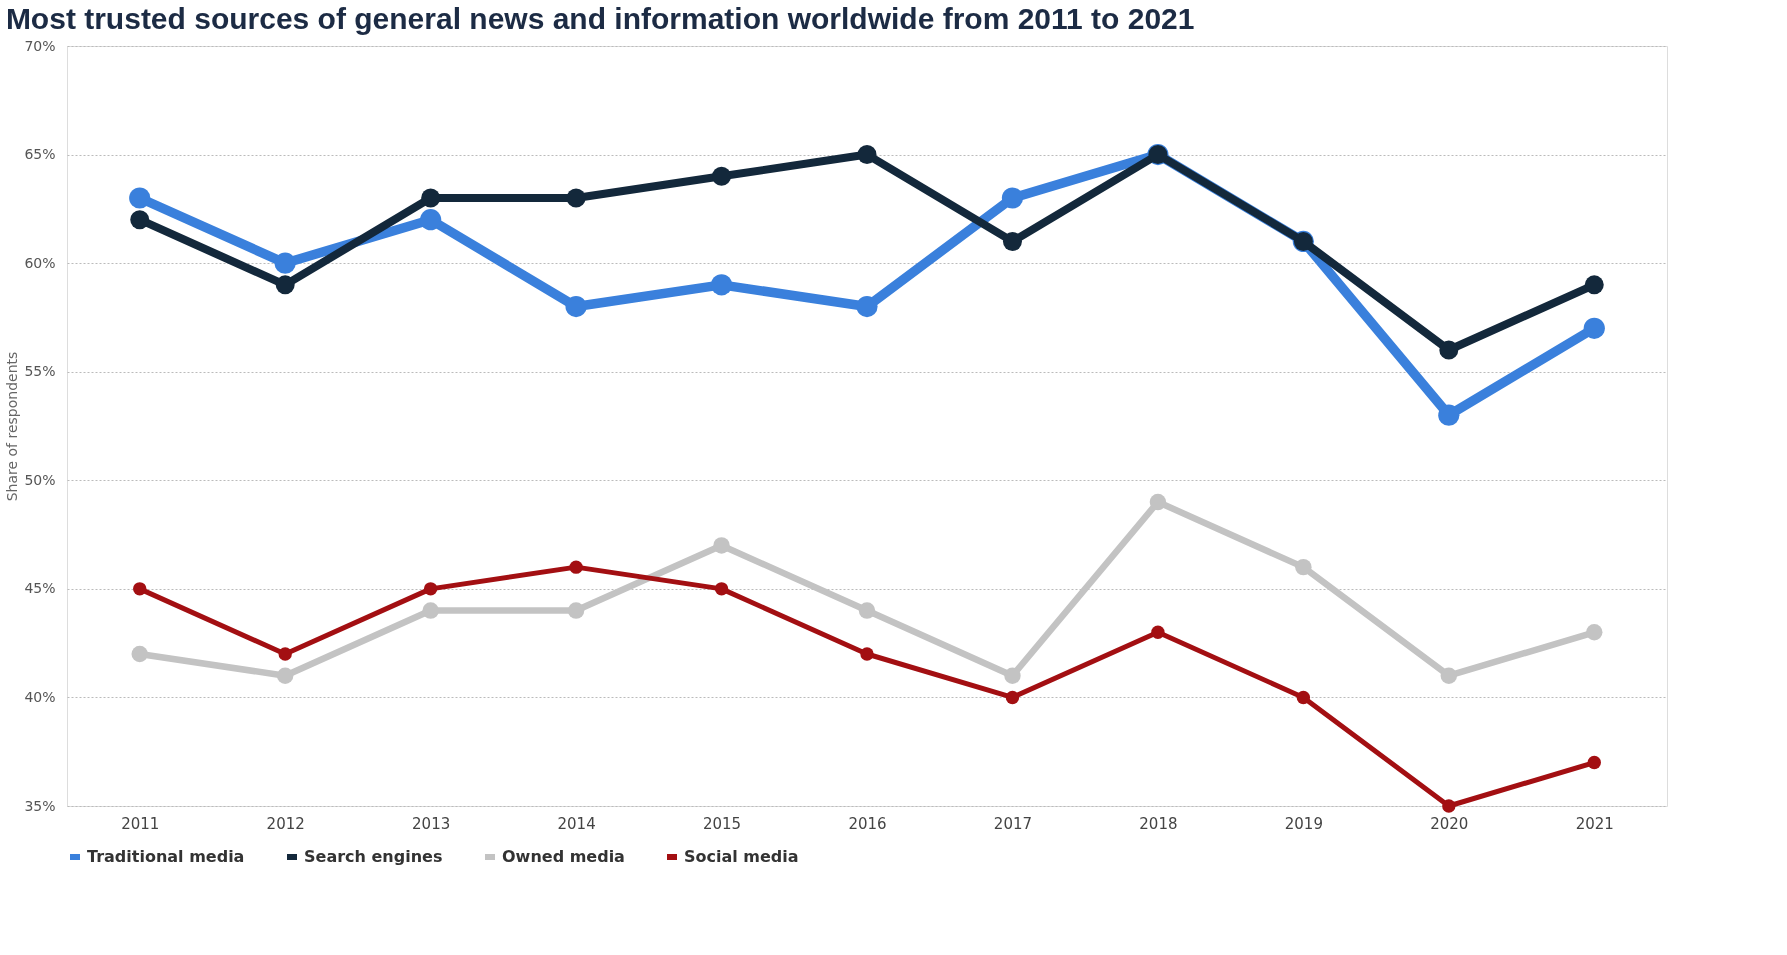 The image size is (1787, 955). I want to click on x-tick-label: 2012, so click(285, 823).